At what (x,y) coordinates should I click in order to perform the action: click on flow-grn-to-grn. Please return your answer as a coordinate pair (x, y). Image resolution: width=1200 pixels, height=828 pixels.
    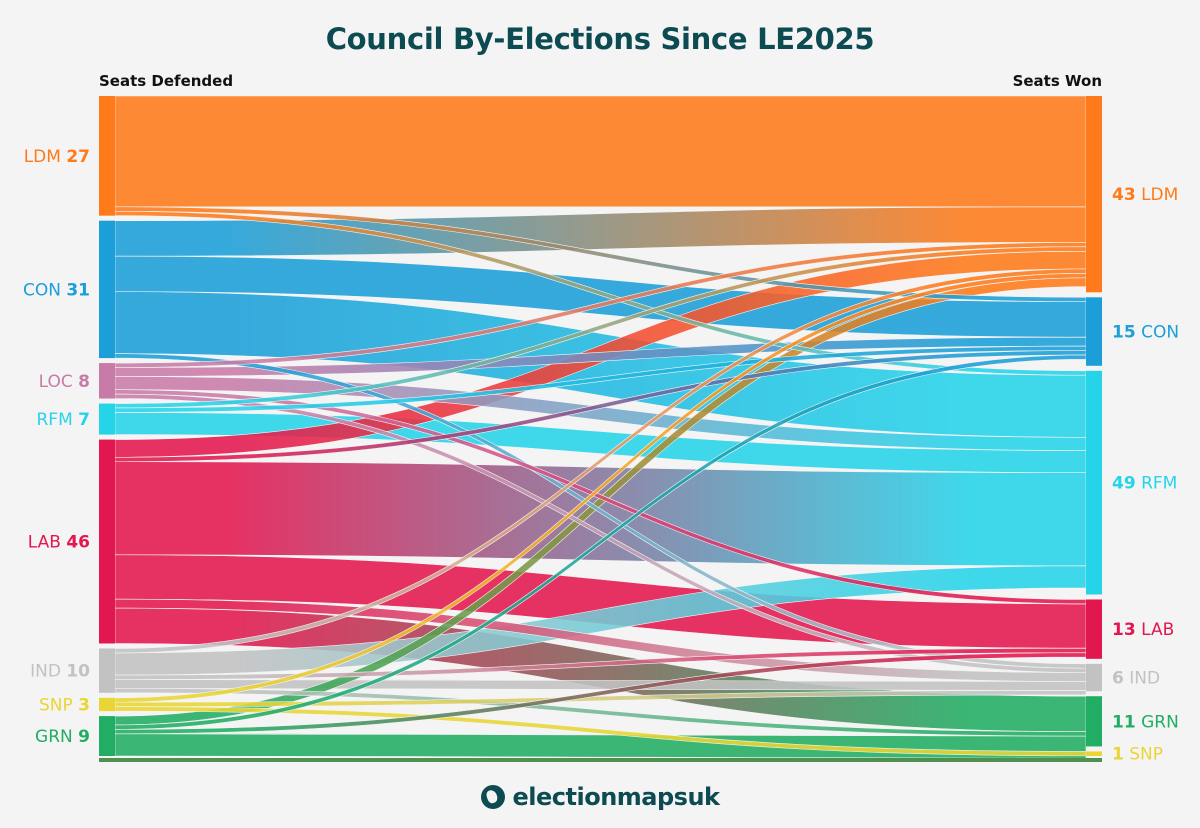
    Looking at the image, I should click on (600, 746).